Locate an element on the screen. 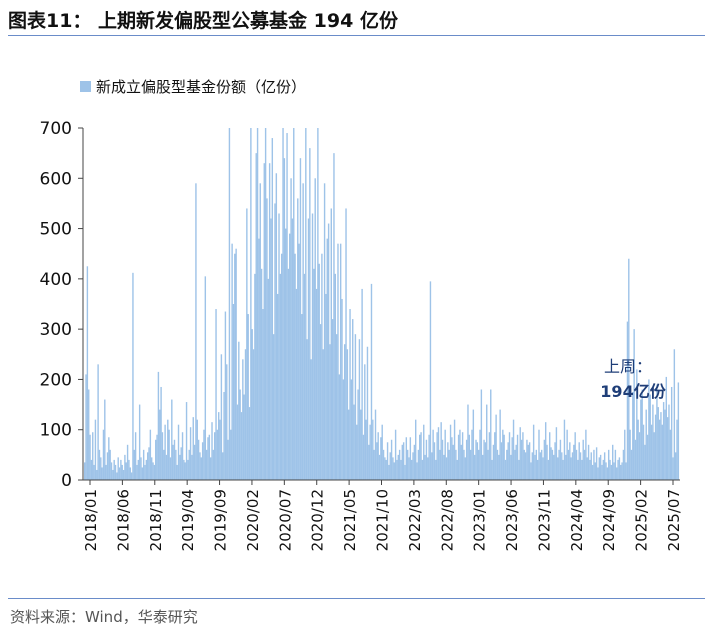 This screenshot has height=636, width=719. y-tick-label: 0 is located at coordinates (66, 481).